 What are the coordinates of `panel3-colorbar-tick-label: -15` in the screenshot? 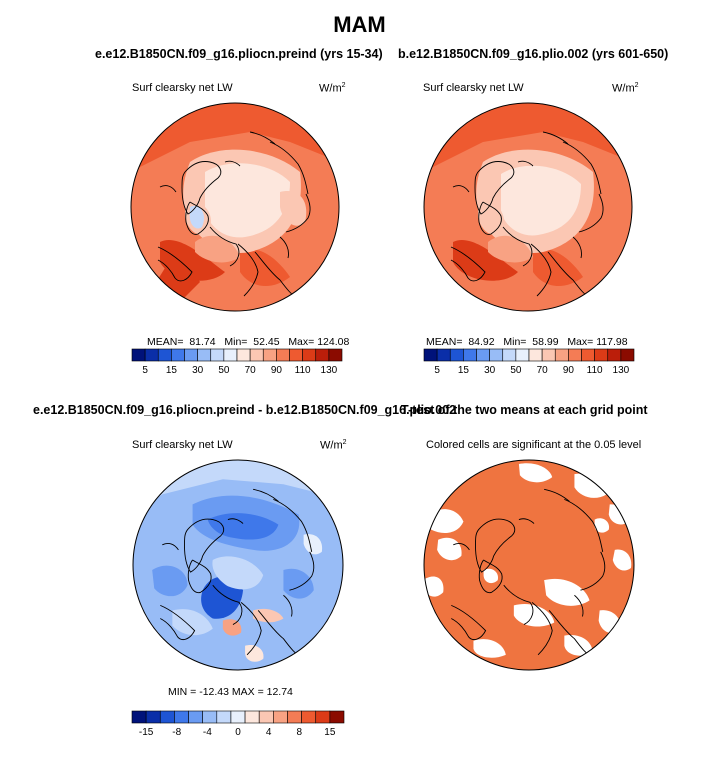 It's located at (146, 732).